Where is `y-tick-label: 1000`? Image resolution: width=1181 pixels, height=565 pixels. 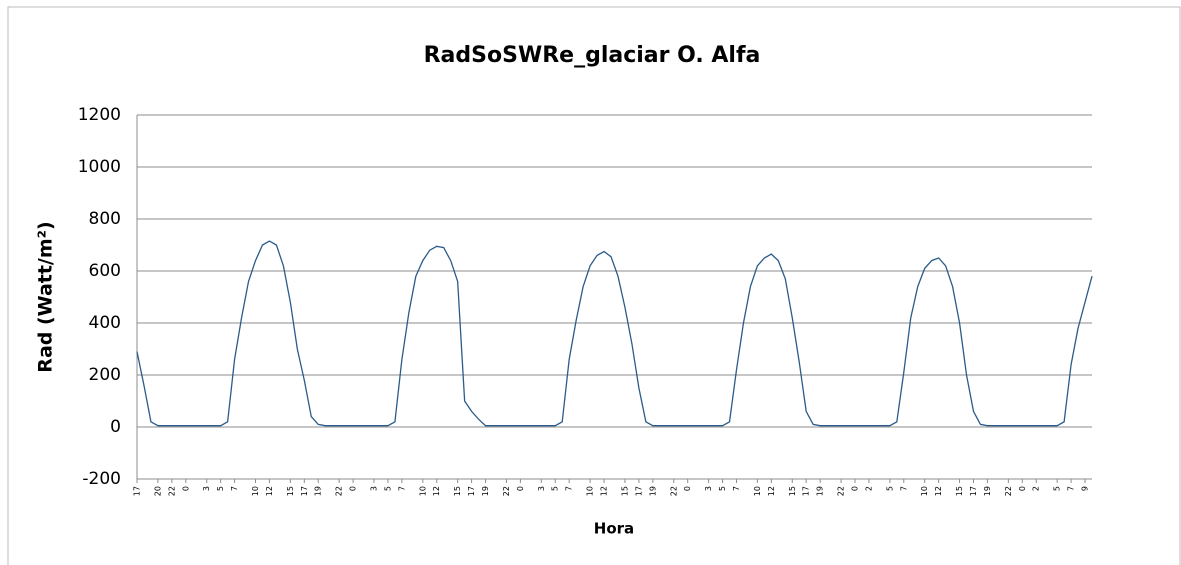
y-tick-label: 1000 is located at coordinates (99, 167).